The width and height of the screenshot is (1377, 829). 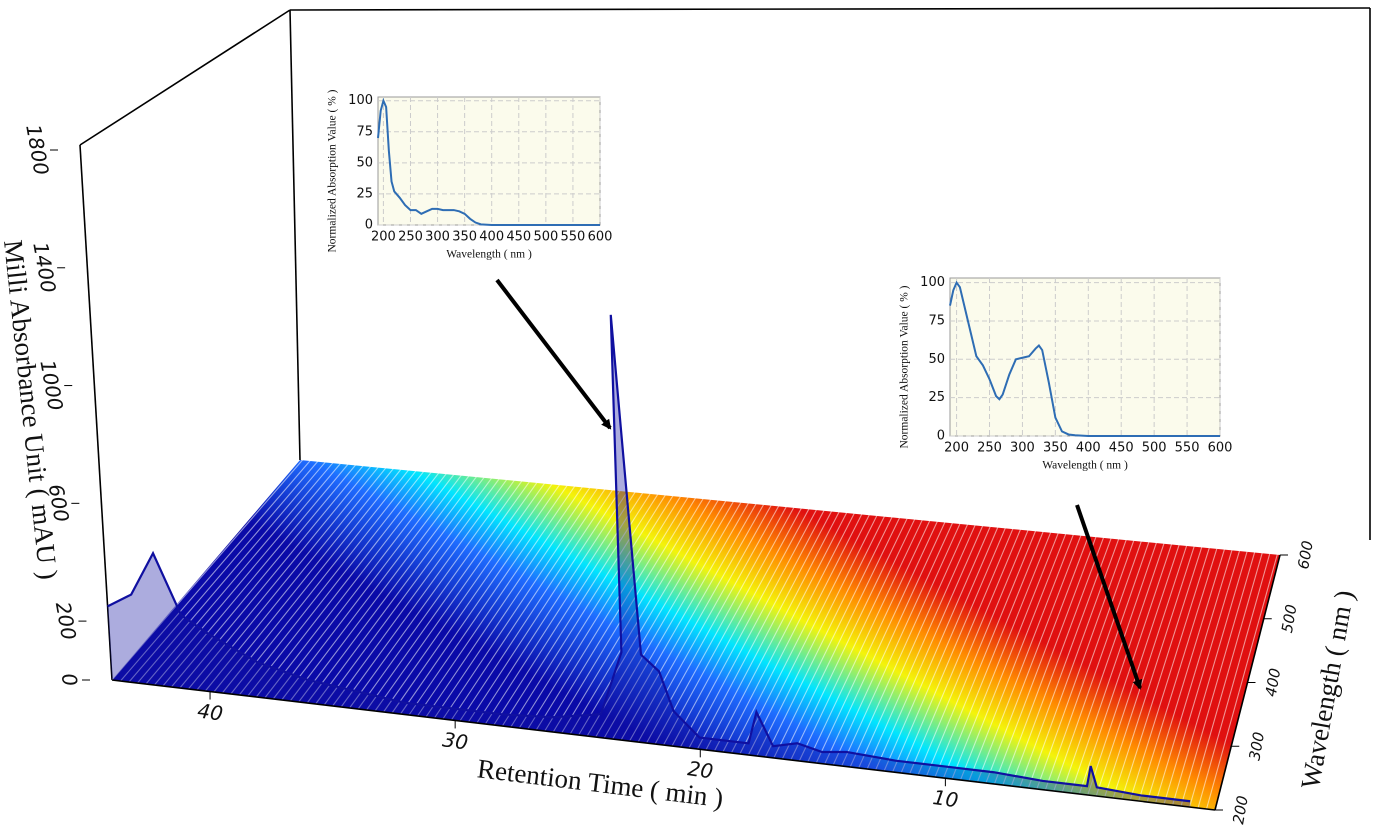 What do you see at coordinates (936, 320) in the screenshot?
I see `y-tick-label: 75` at bounding box center [936, 320].